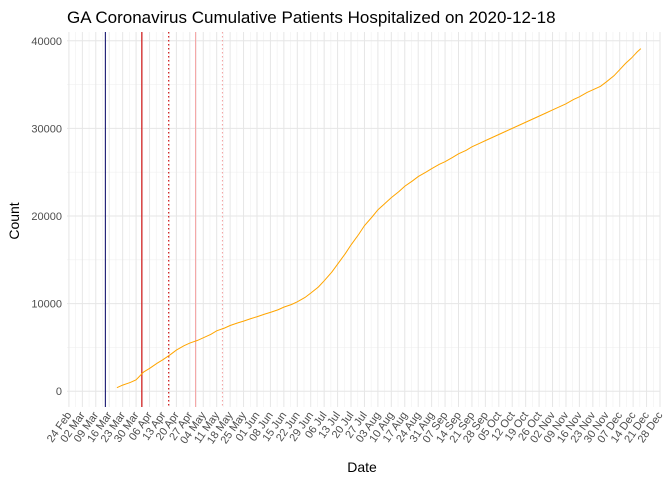  I want to click on y-tick-labels: 0 10000 20000 30000 40000, so click(46, 217).